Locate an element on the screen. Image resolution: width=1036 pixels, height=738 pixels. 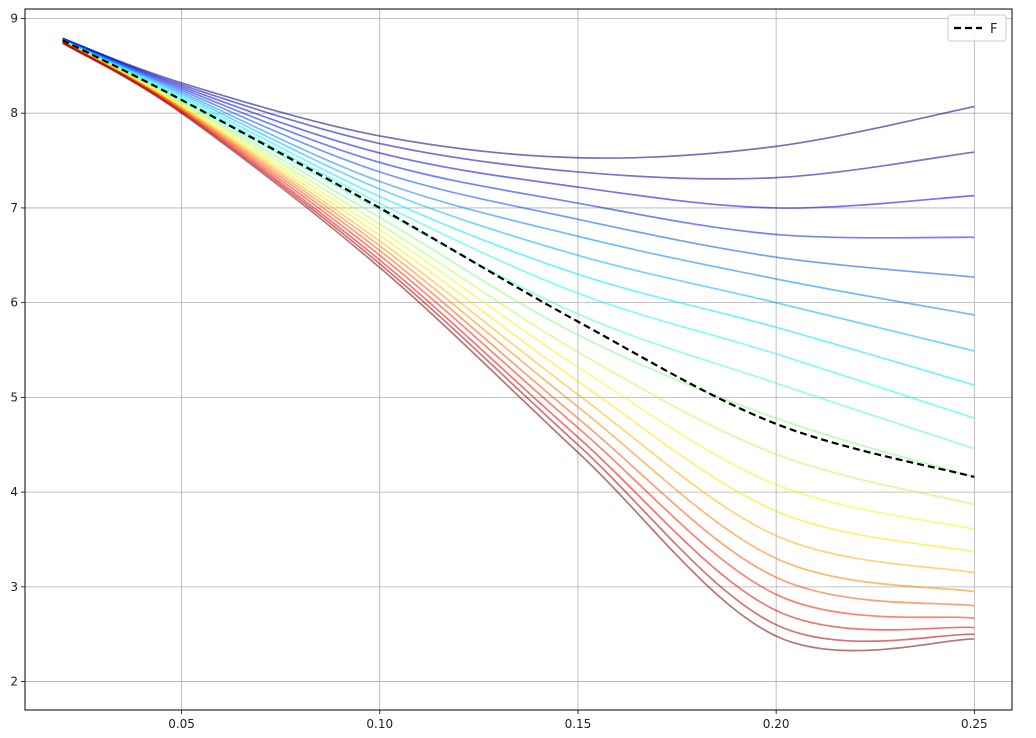
legend-label-F: F is located at coordinates (993, 29).